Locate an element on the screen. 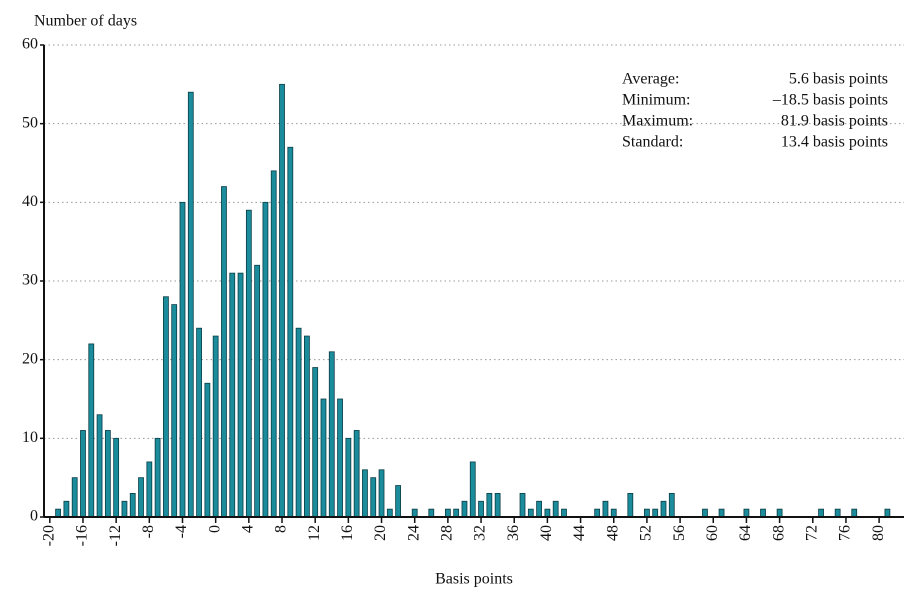 The image size is (904, 590). annotation-value: –18.5 basis points is located at coordinates (830, 100).